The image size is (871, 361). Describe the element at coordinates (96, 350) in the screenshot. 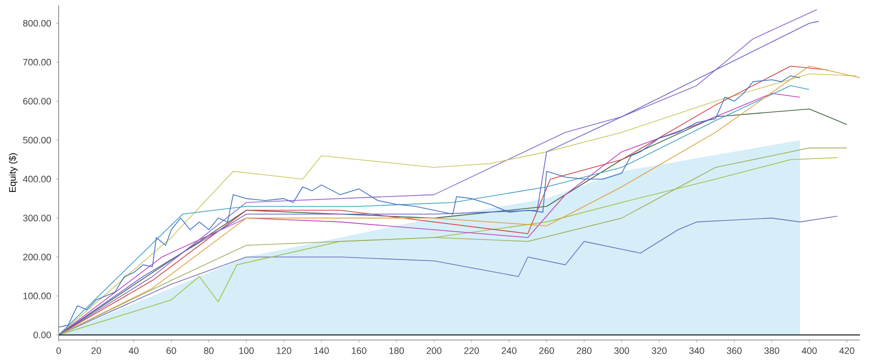

I see `x-tick-label: 20` at that location.